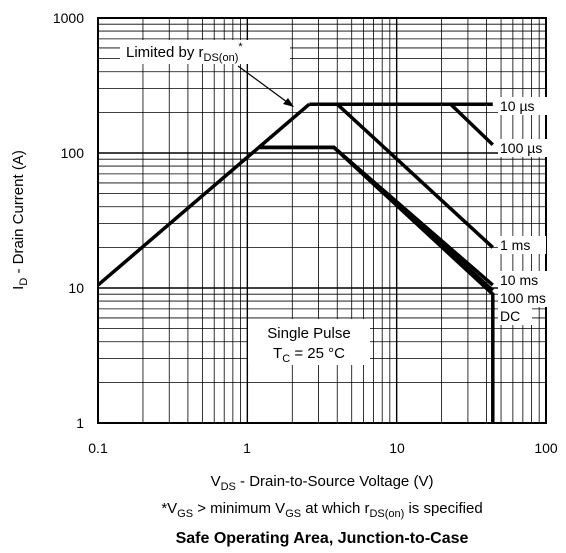 This screenshot has width=566, height=553. What do you see at coordinates (517, 106) in the screenshot?
I see `svg-text: 10 µs` at bounding box center [517, 106].